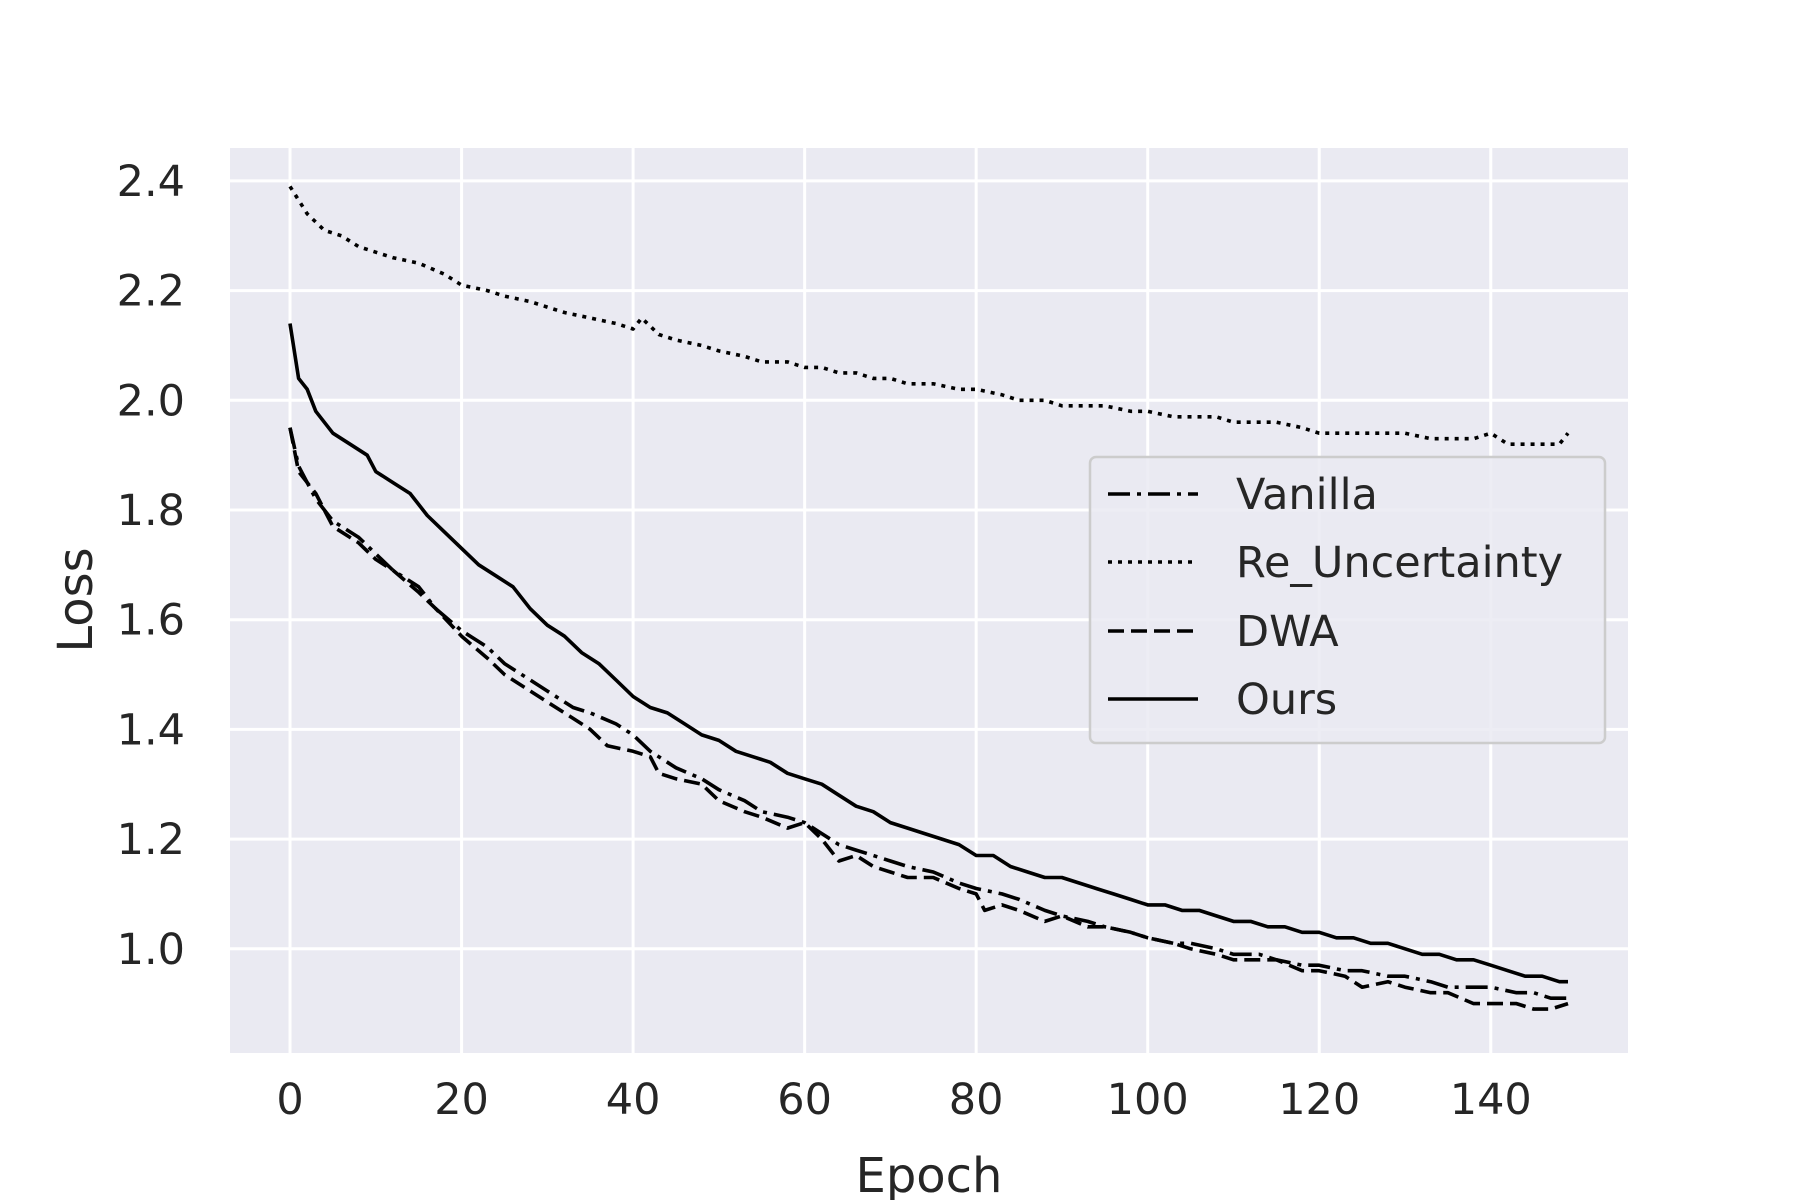  Describe the element at coordinates (903, 1100) in the screenshot. I see `x-axis-ticks: 0 20 40 60 80 100 120 140` at that location.